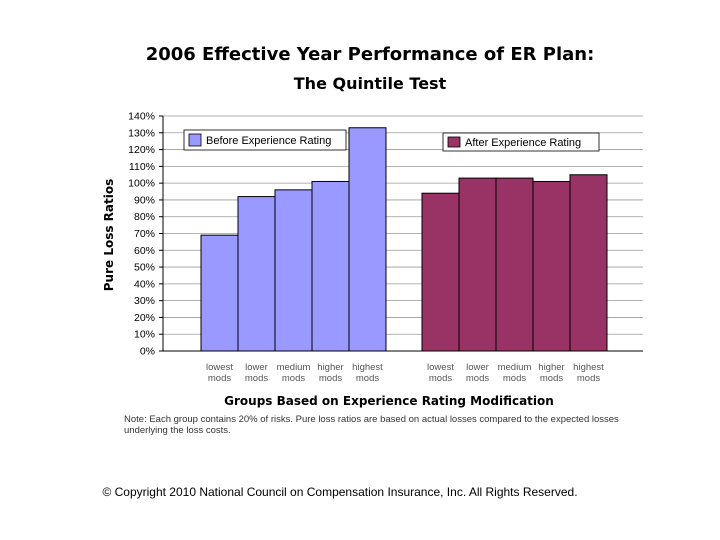 The height and width of the screenshot is (540, 720). What do you see at coordinates (109, 235) in the screenshot?
I see `y-axis-label: Pure Loss Ratios` at bounding box center [109, 235].